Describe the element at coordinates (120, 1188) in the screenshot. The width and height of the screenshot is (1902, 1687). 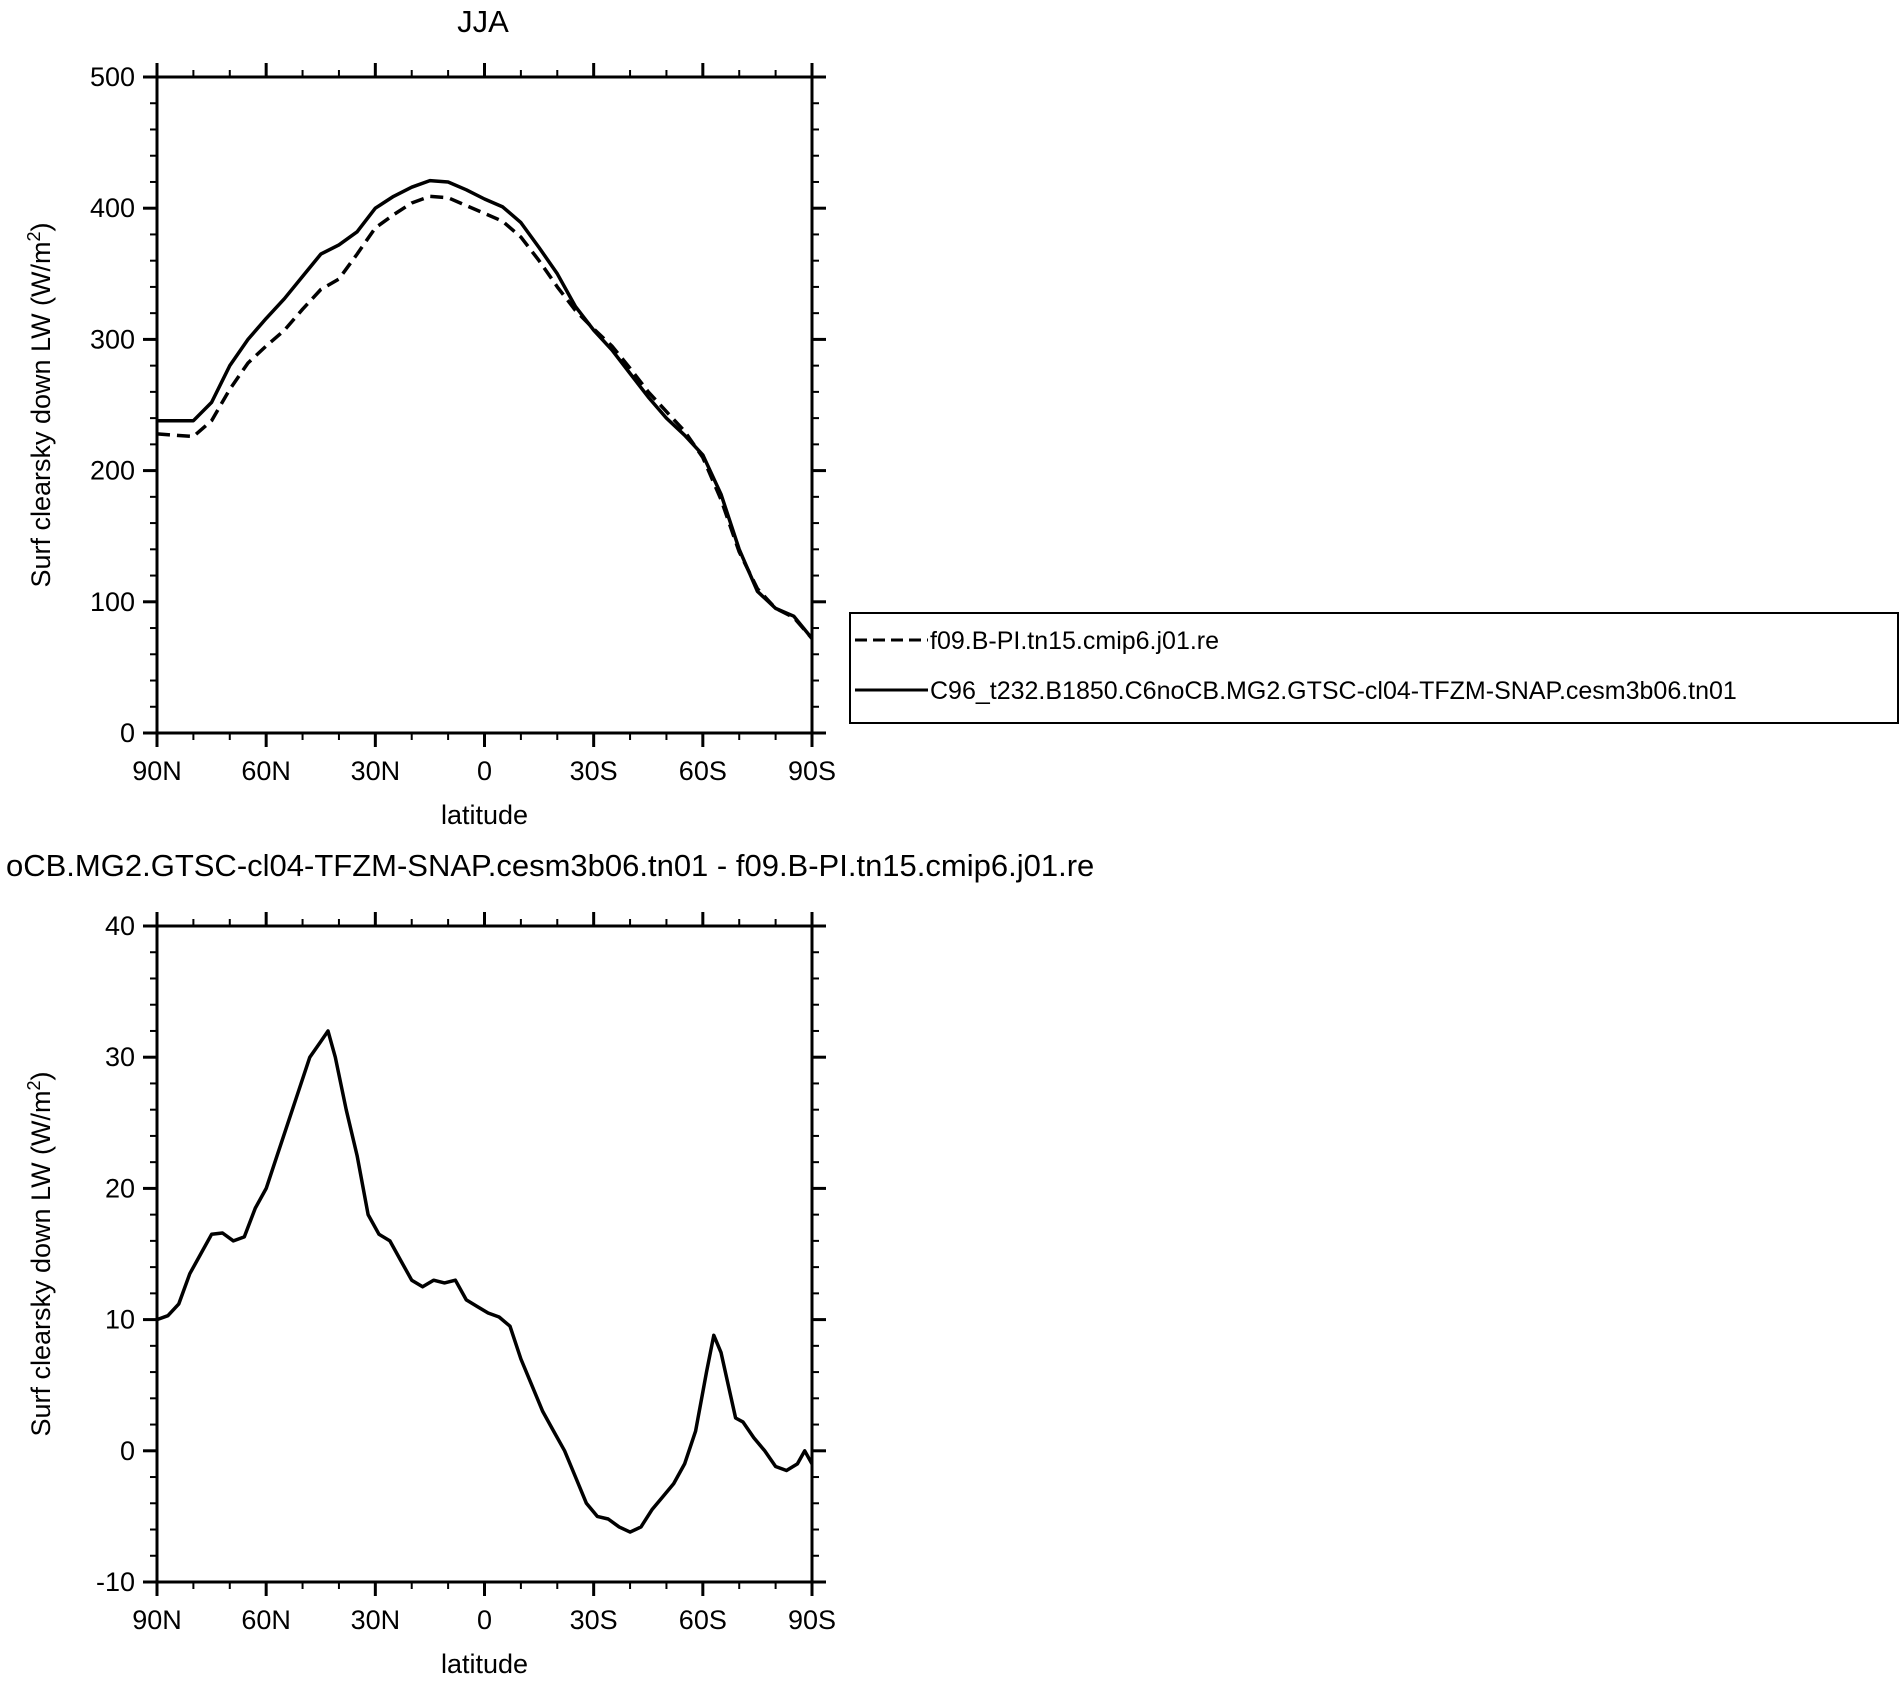
I see `bottom-y-tick-label: 20` at that location.